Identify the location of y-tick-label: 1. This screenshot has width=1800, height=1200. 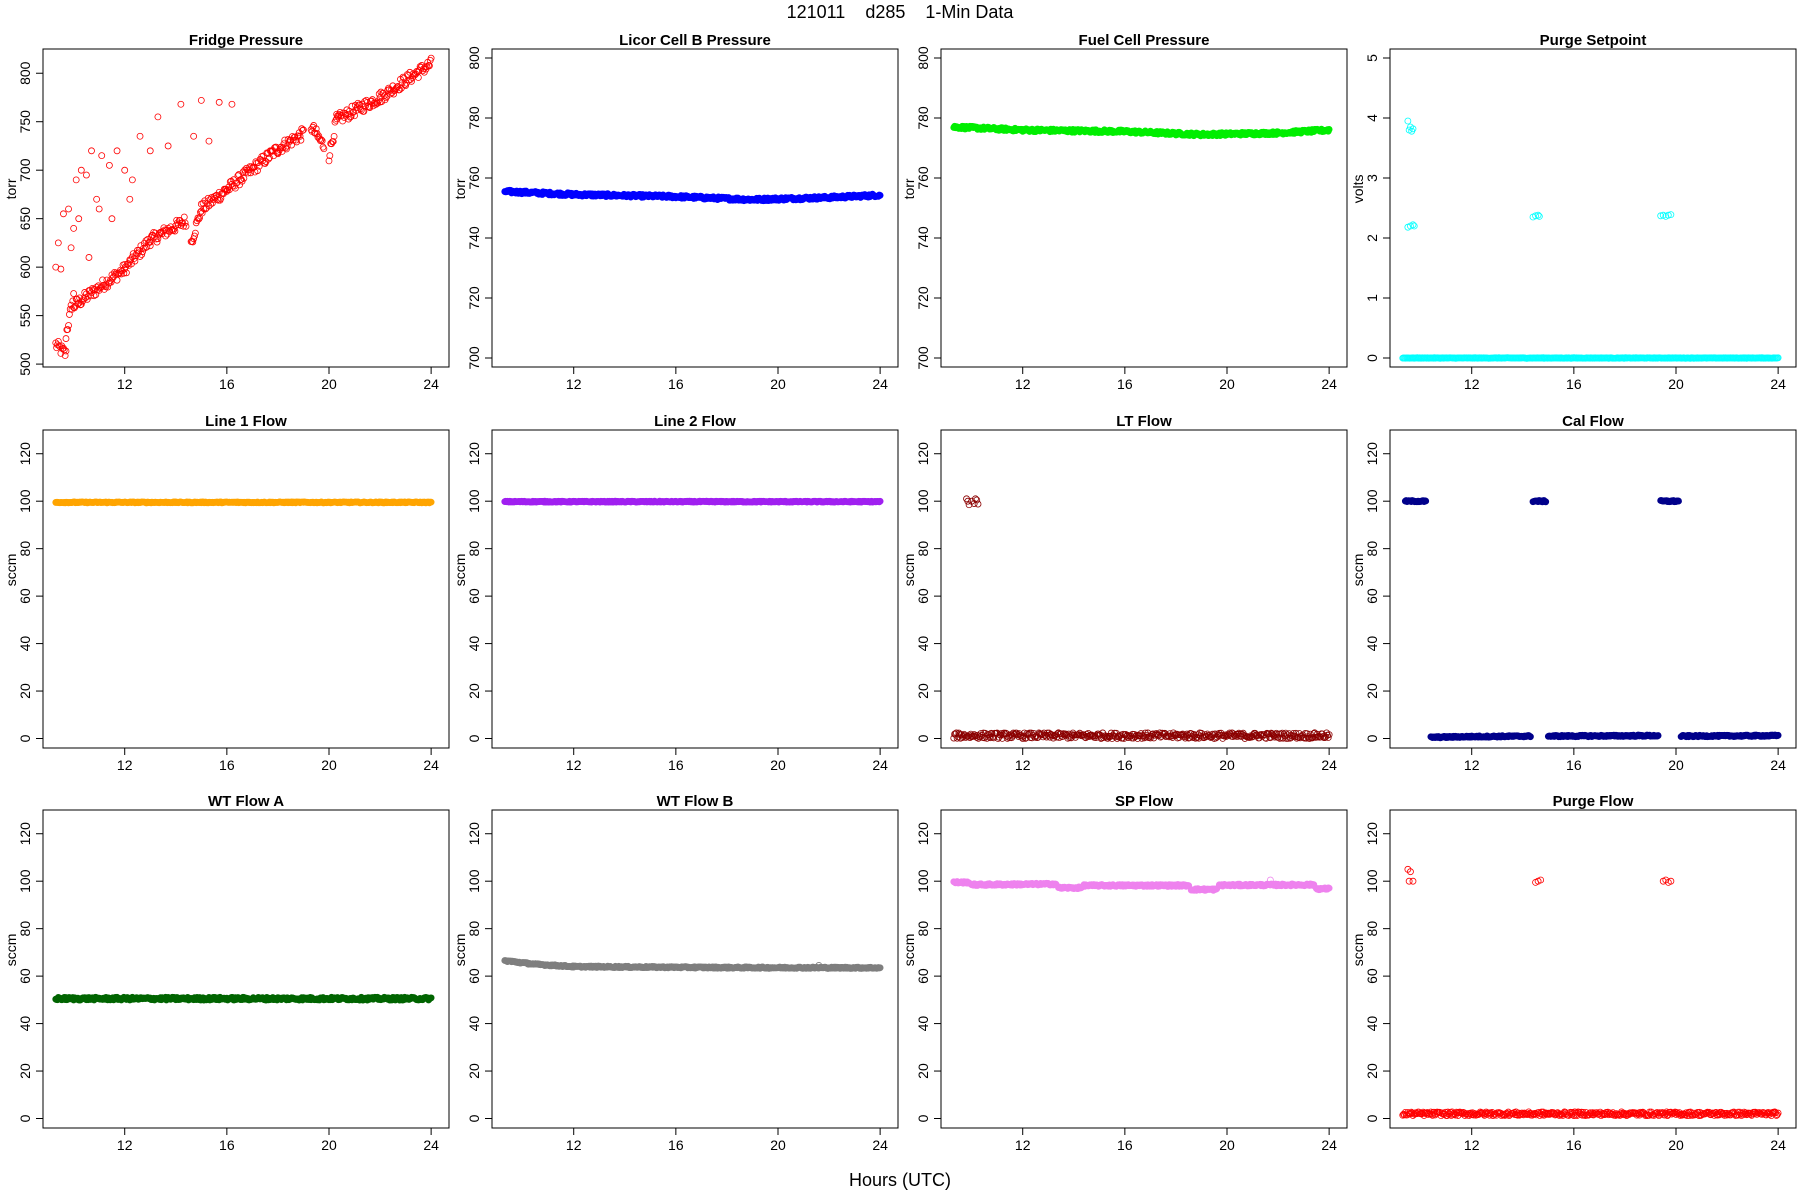
(1372, 298).